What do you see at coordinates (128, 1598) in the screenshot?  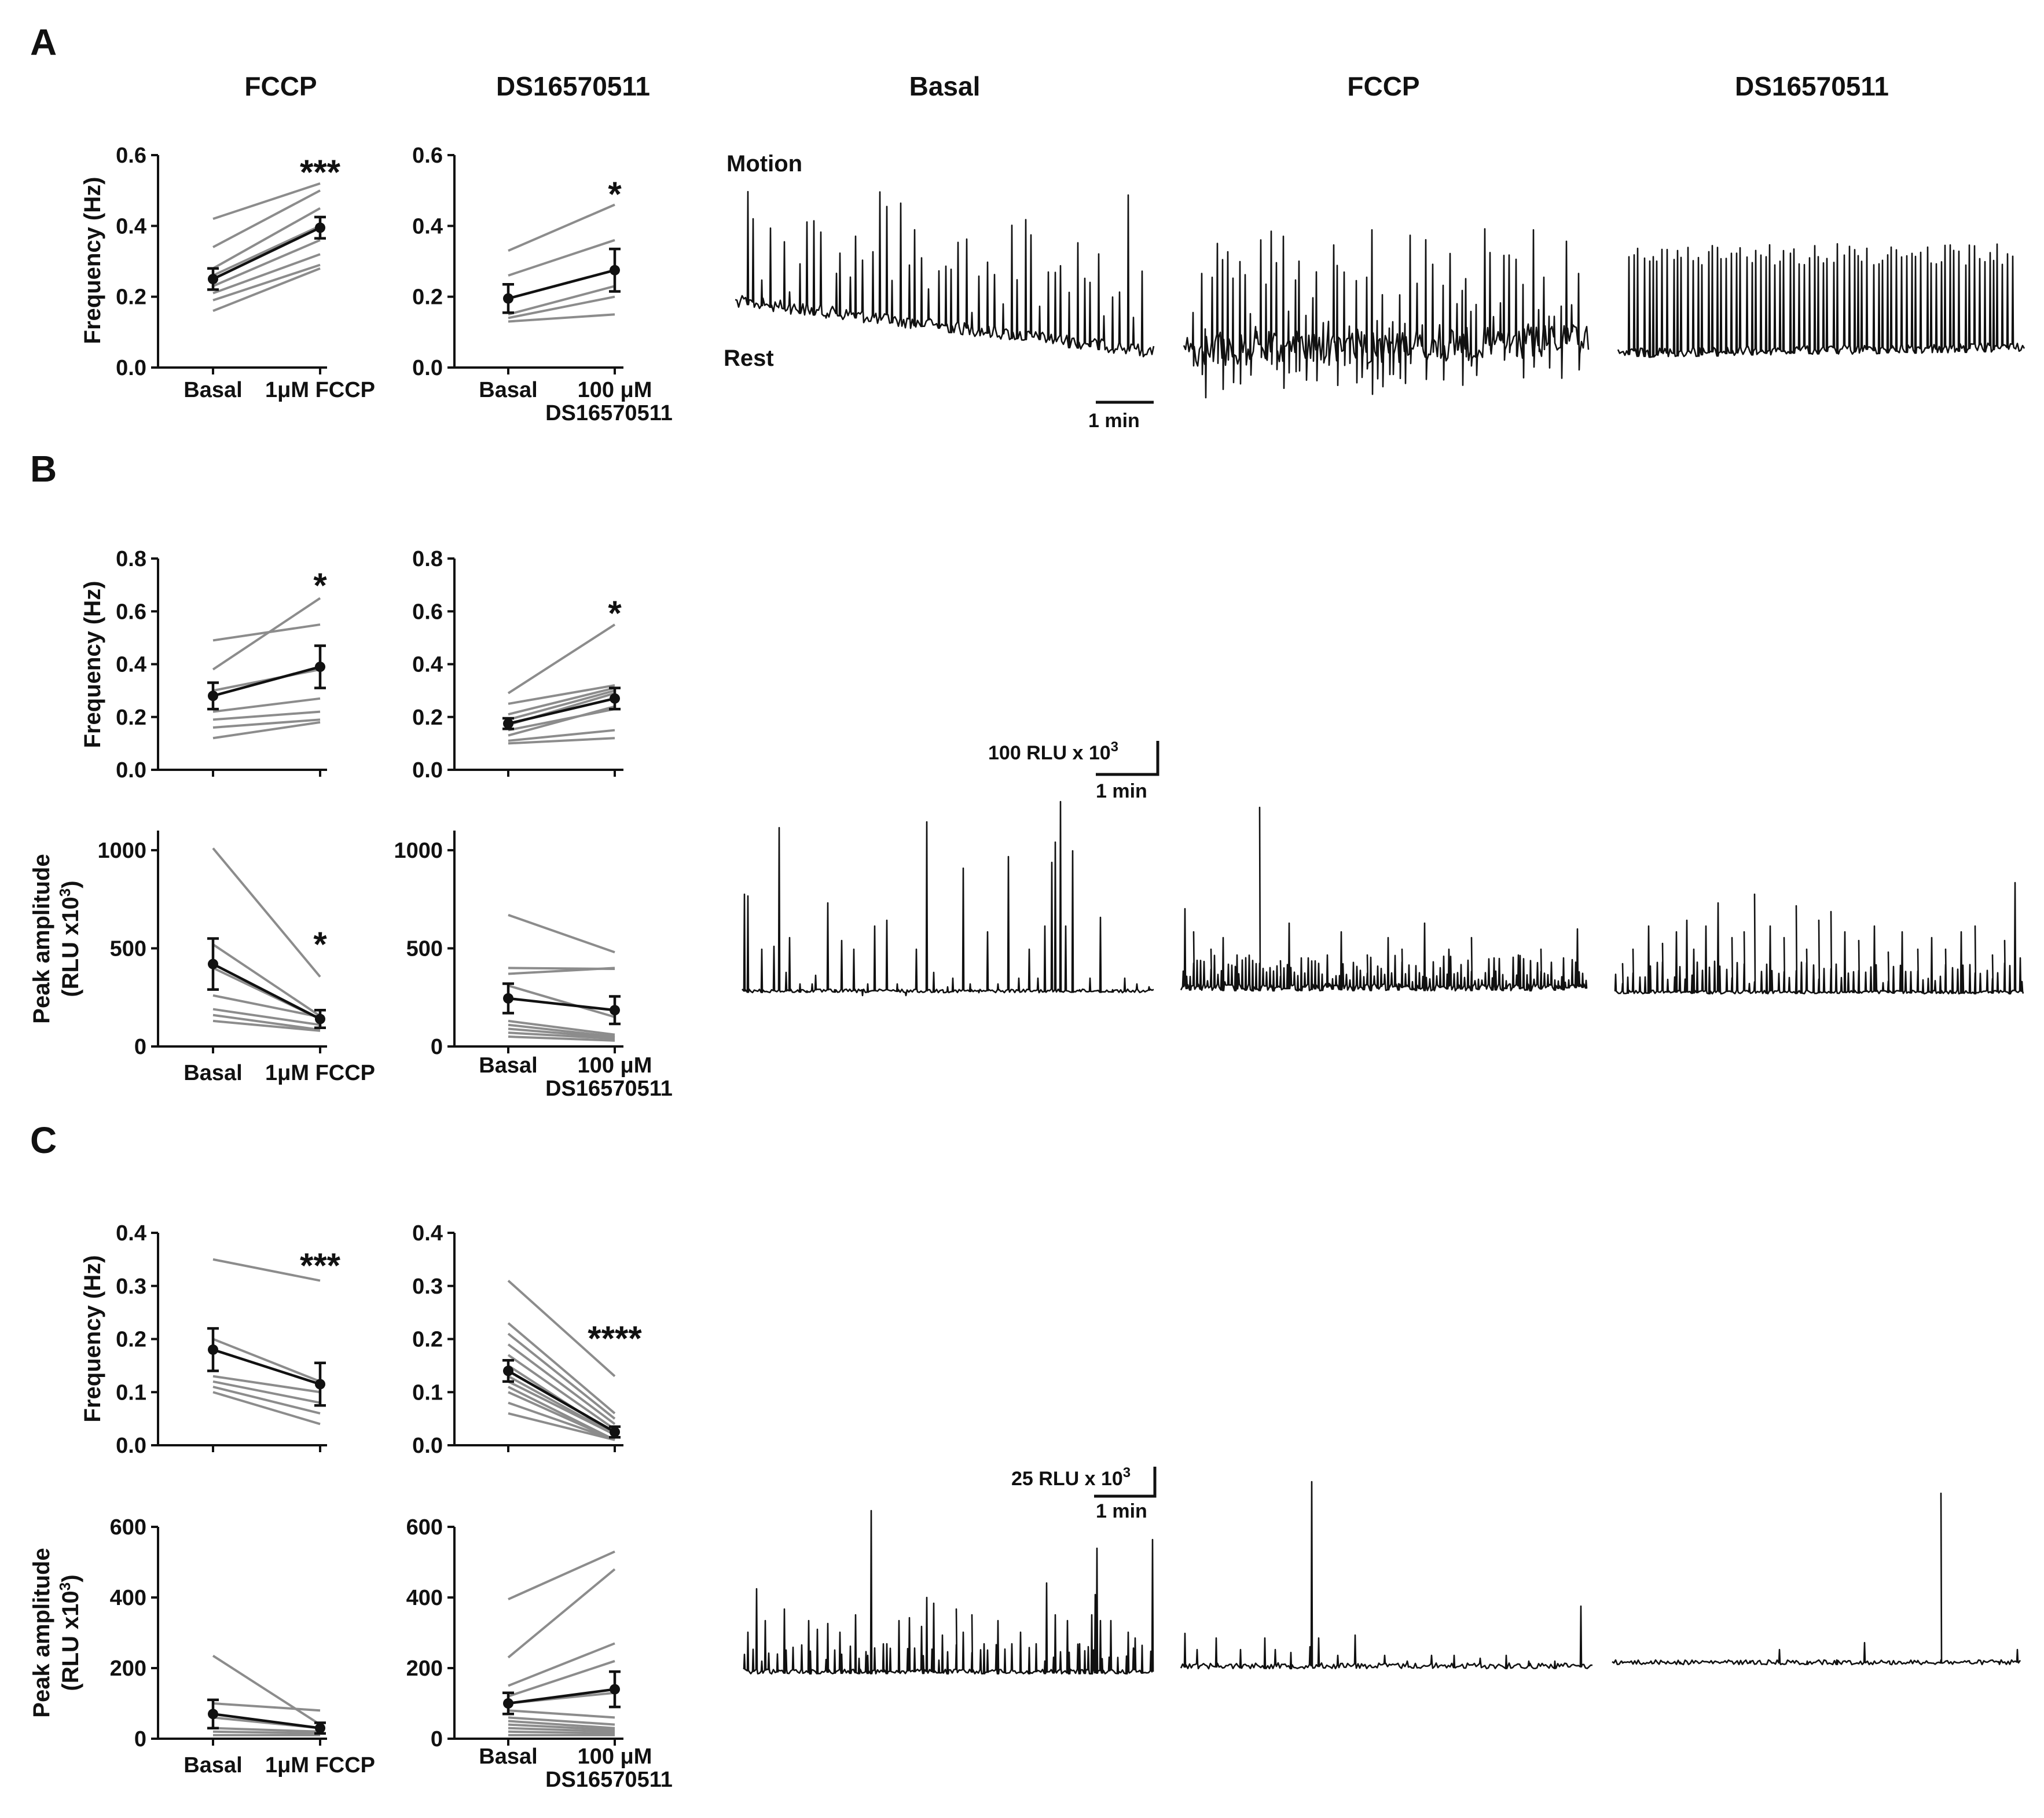 I see `y-tick-label: 400` at bounding box center [128, 1598].